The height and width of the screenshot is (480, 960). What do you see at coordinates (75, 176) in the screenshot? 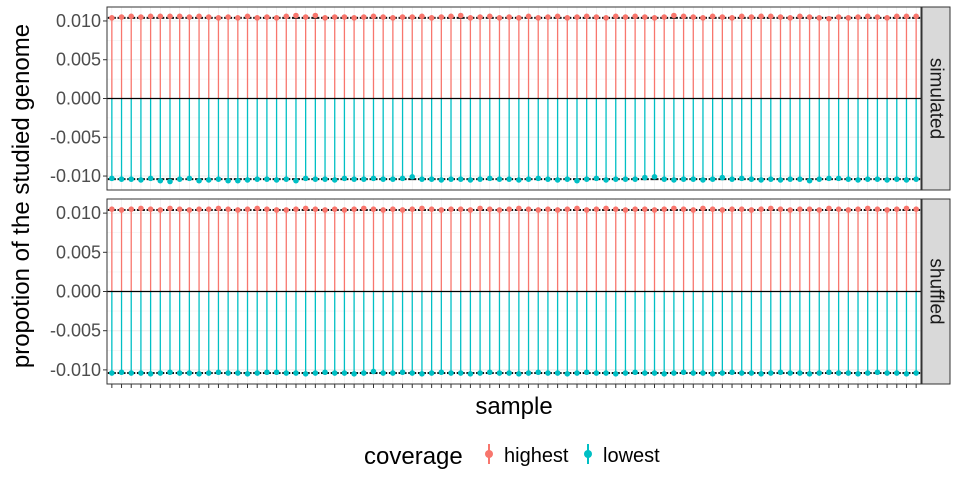
I see `y-tick-label: -0.010` at bounding box center [75, 176].